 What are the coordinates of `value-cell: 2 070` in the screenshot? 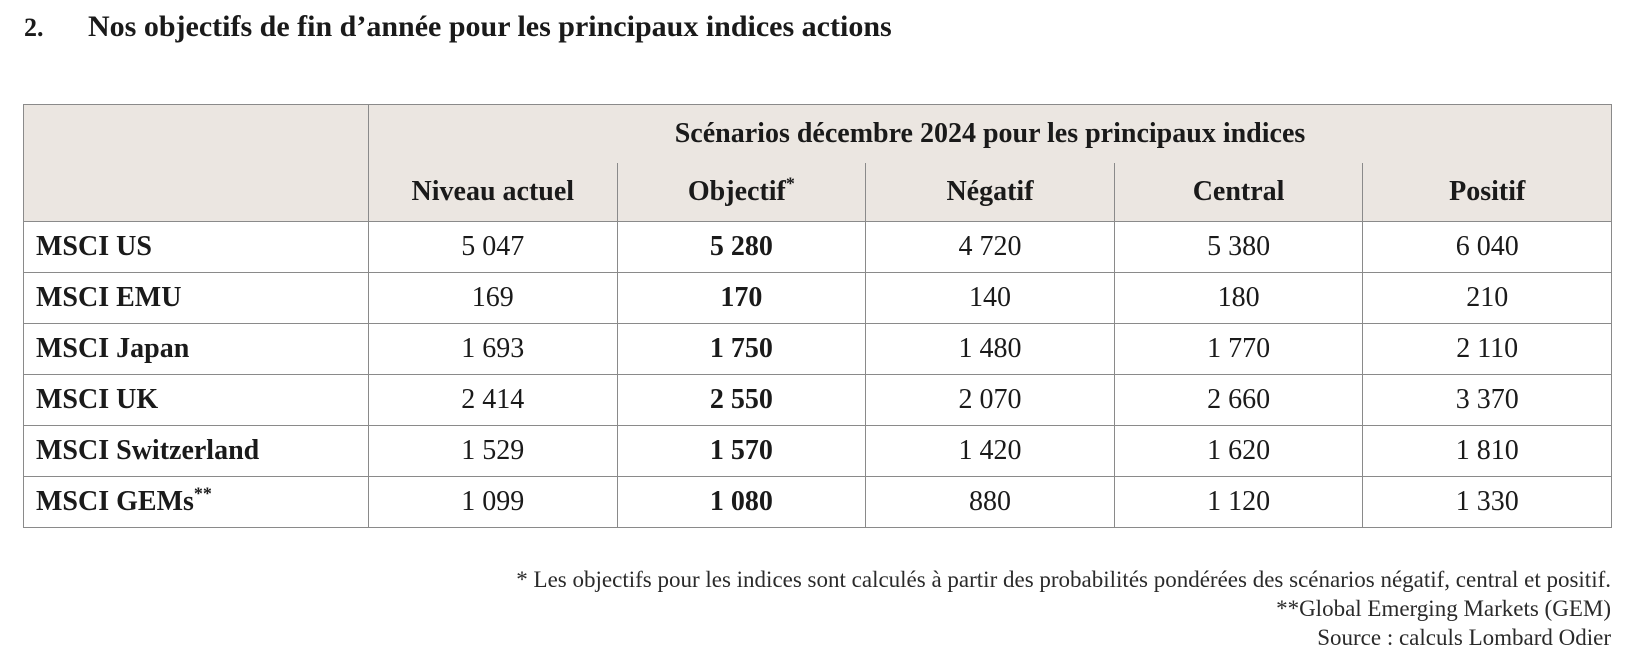 It's located at (990, 400).